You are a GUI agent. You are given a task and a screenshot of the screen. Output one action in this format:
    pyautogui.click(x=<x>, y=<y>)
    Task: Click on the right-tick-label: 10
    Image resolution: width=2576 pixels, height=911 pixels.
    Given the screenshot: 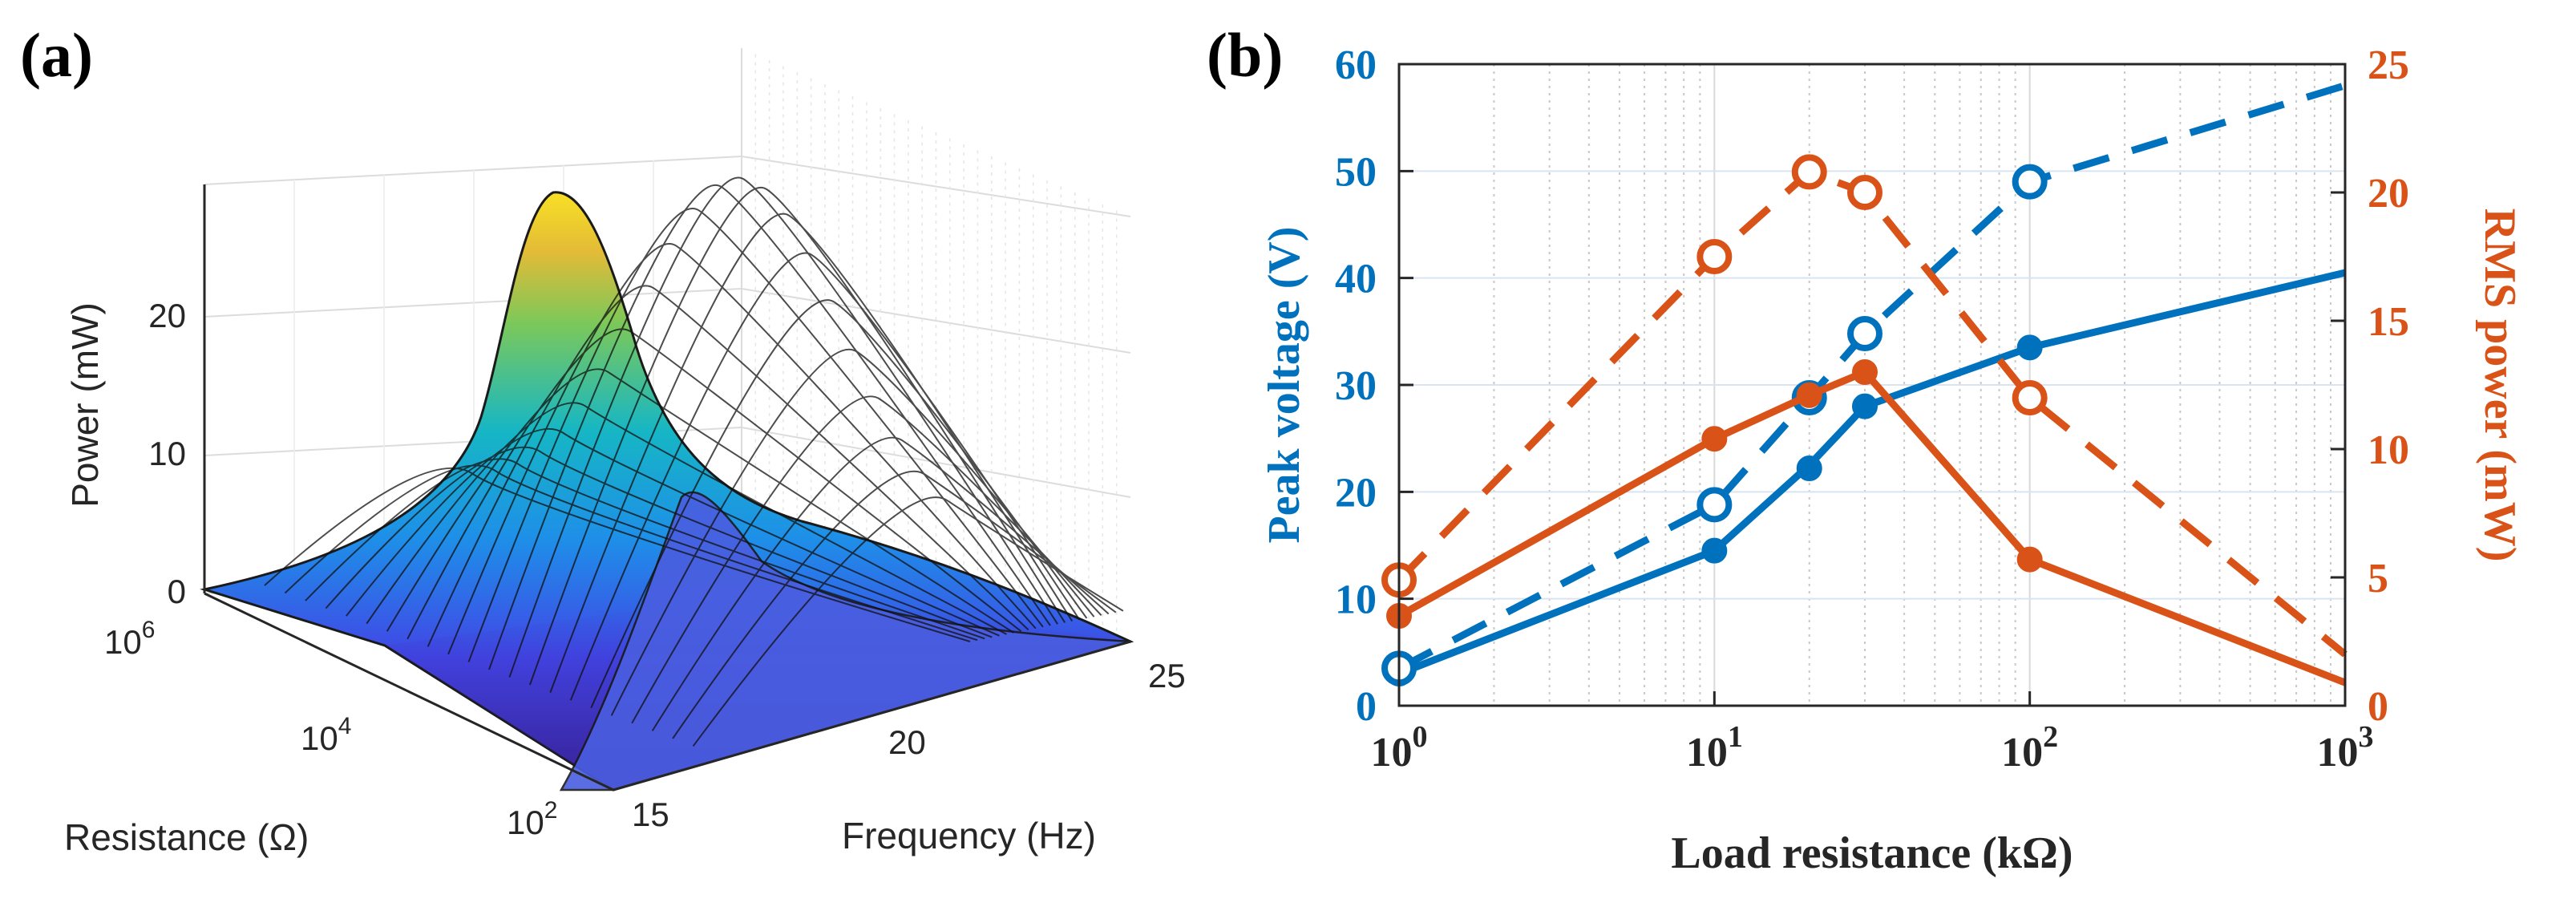 What is the action you would take?
    pyautogui.click(x=2388, y=450)
    